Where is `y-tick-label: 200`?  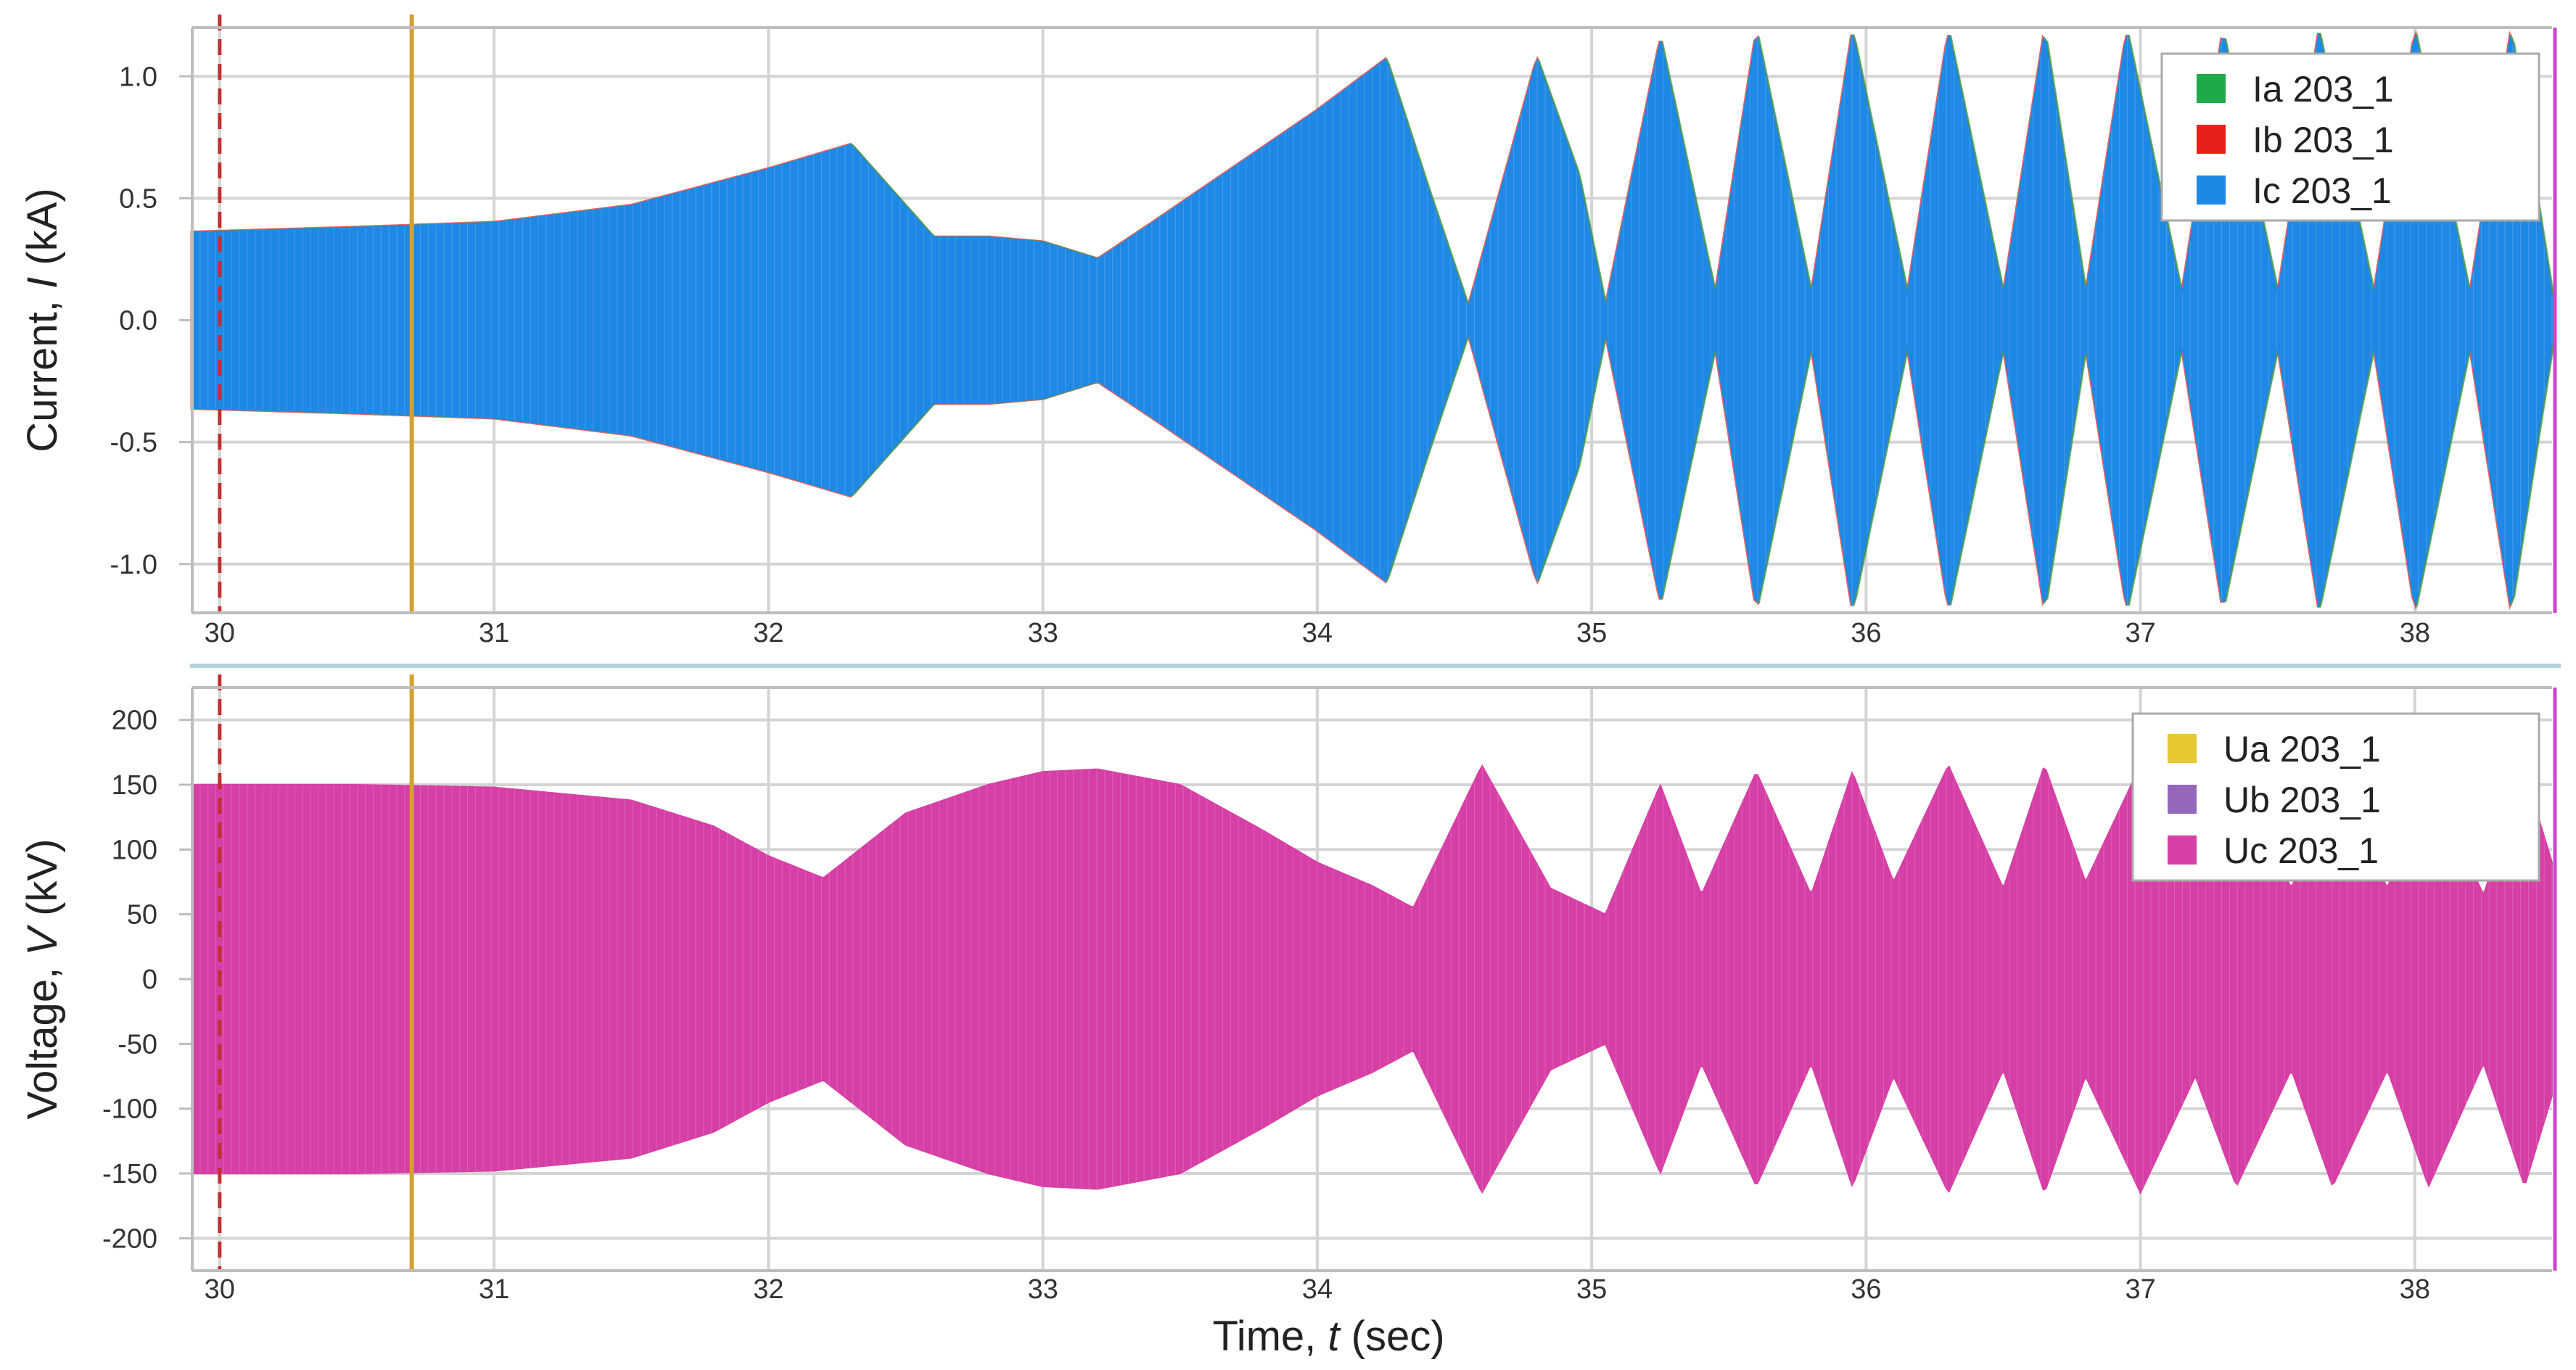
y-tick-label: 200 is located at coordinates (134, 721).